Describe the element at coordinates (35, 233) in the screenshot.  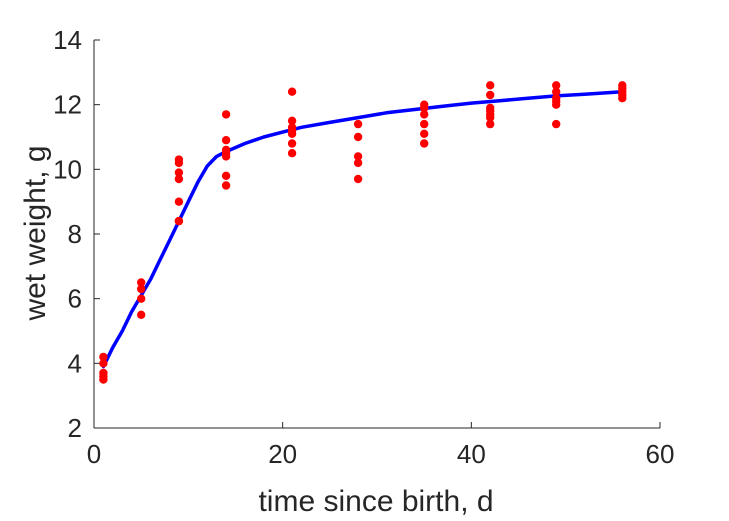
I see `y-axis-label: wet weight, g` at that location.